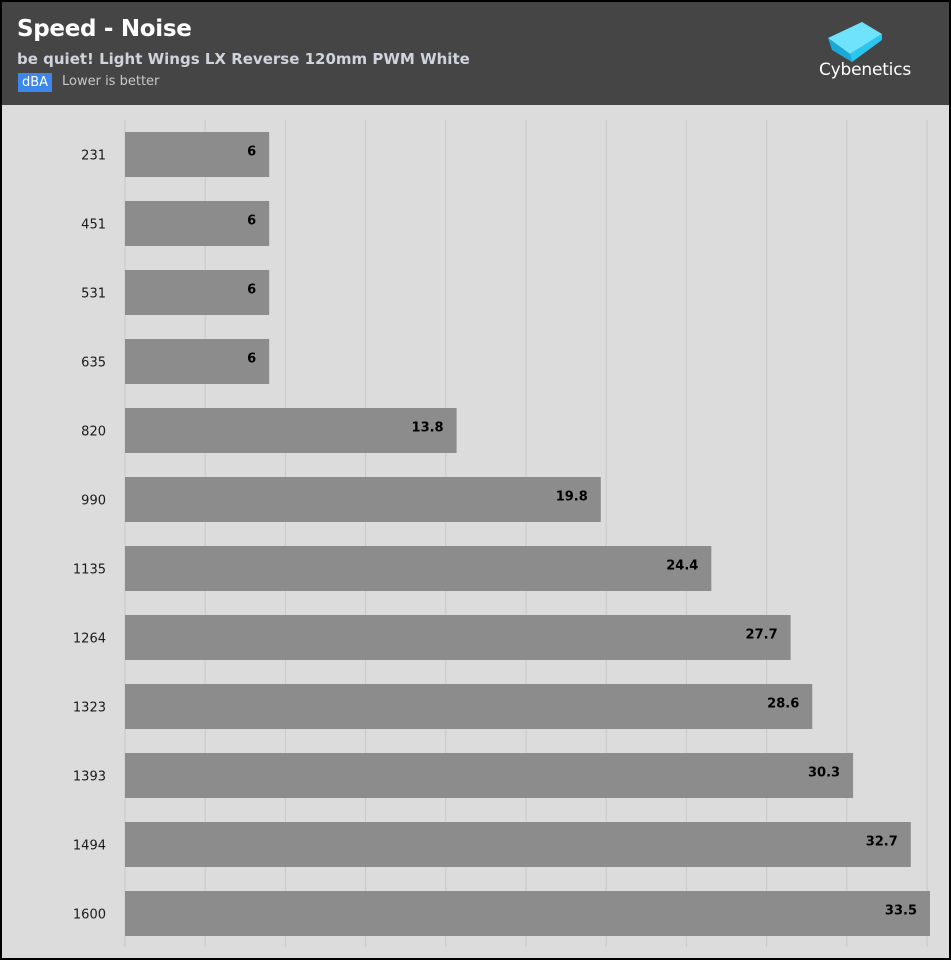 This screenshot has width=951, height=960. I want to click on category-label-635: 635, so click(93, 363).